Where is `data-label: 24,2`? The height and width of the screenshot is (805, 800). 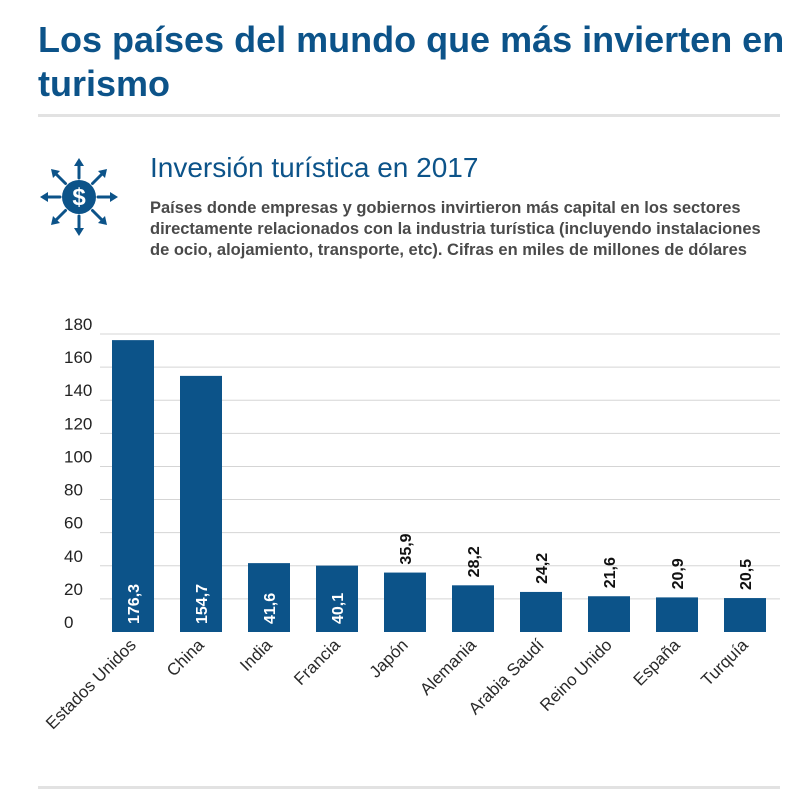 data-label: 24,2 is located at coordinates (542, 568).